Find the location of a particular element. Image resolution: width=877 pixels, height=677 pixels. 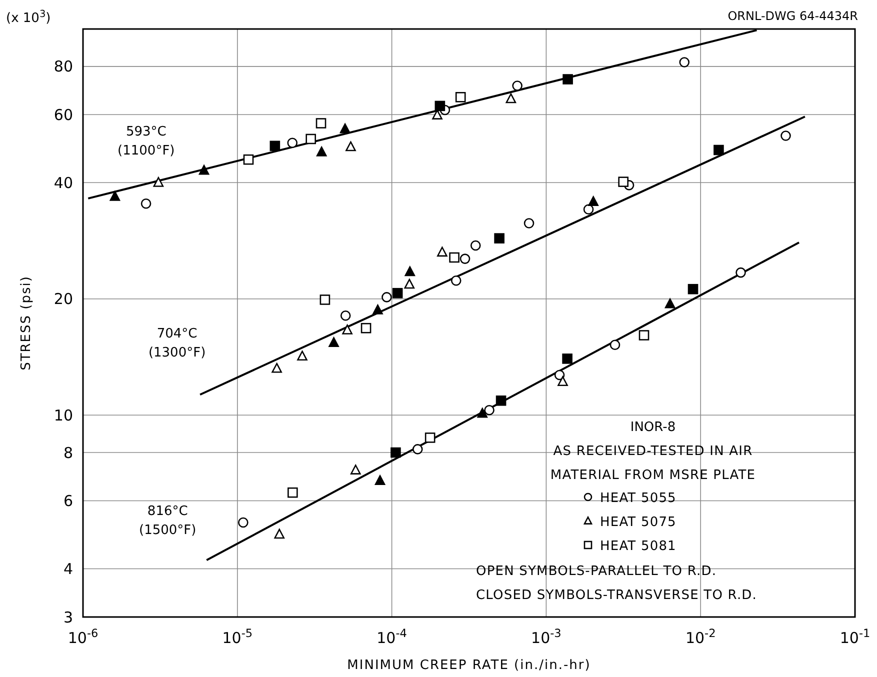

series-label: 816°C (1500°F) is located at coordinates (167, 521).